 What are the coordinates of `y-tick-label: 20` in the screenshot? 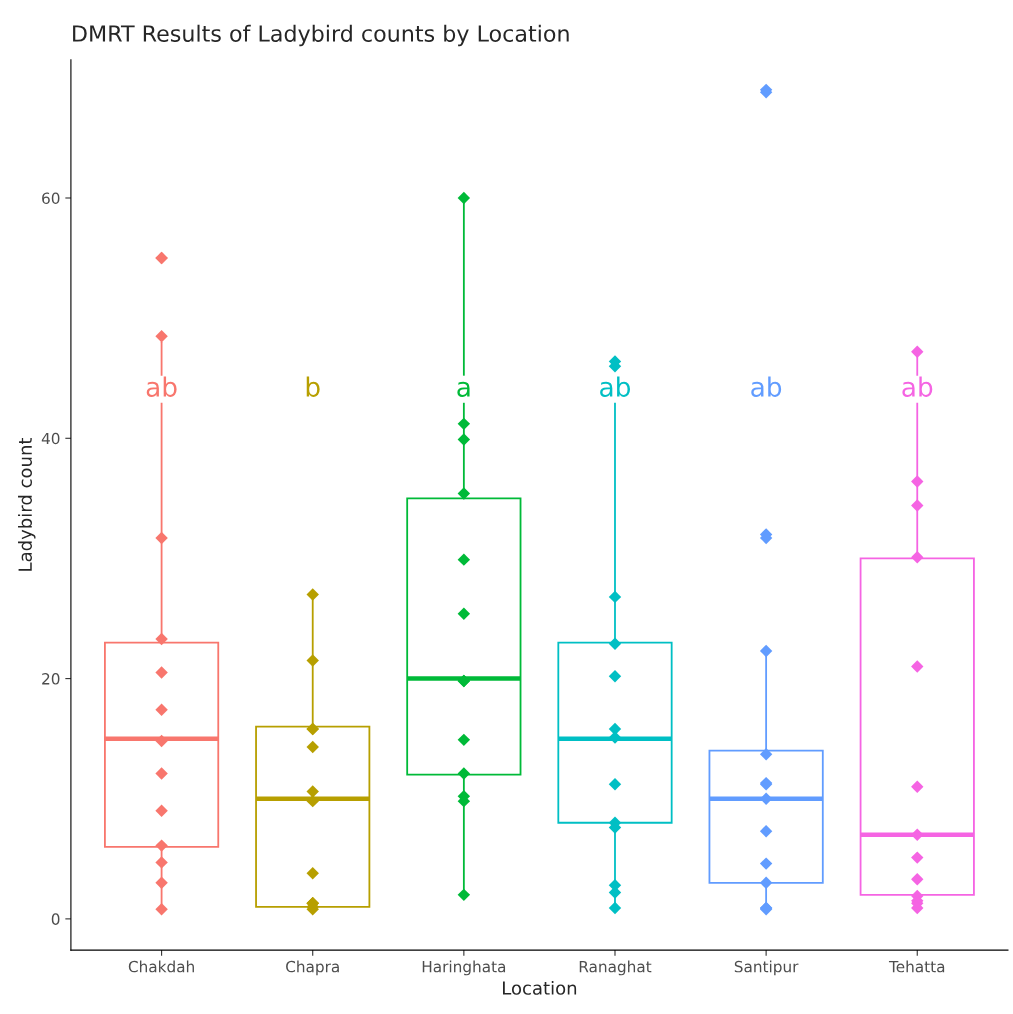 It's located at (51, 679).